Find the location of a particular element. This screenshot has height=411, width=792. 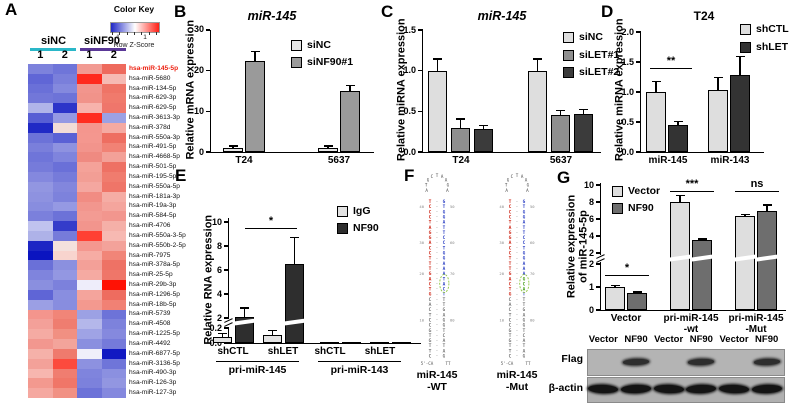

blot-band is located at coordinates (636, 361).